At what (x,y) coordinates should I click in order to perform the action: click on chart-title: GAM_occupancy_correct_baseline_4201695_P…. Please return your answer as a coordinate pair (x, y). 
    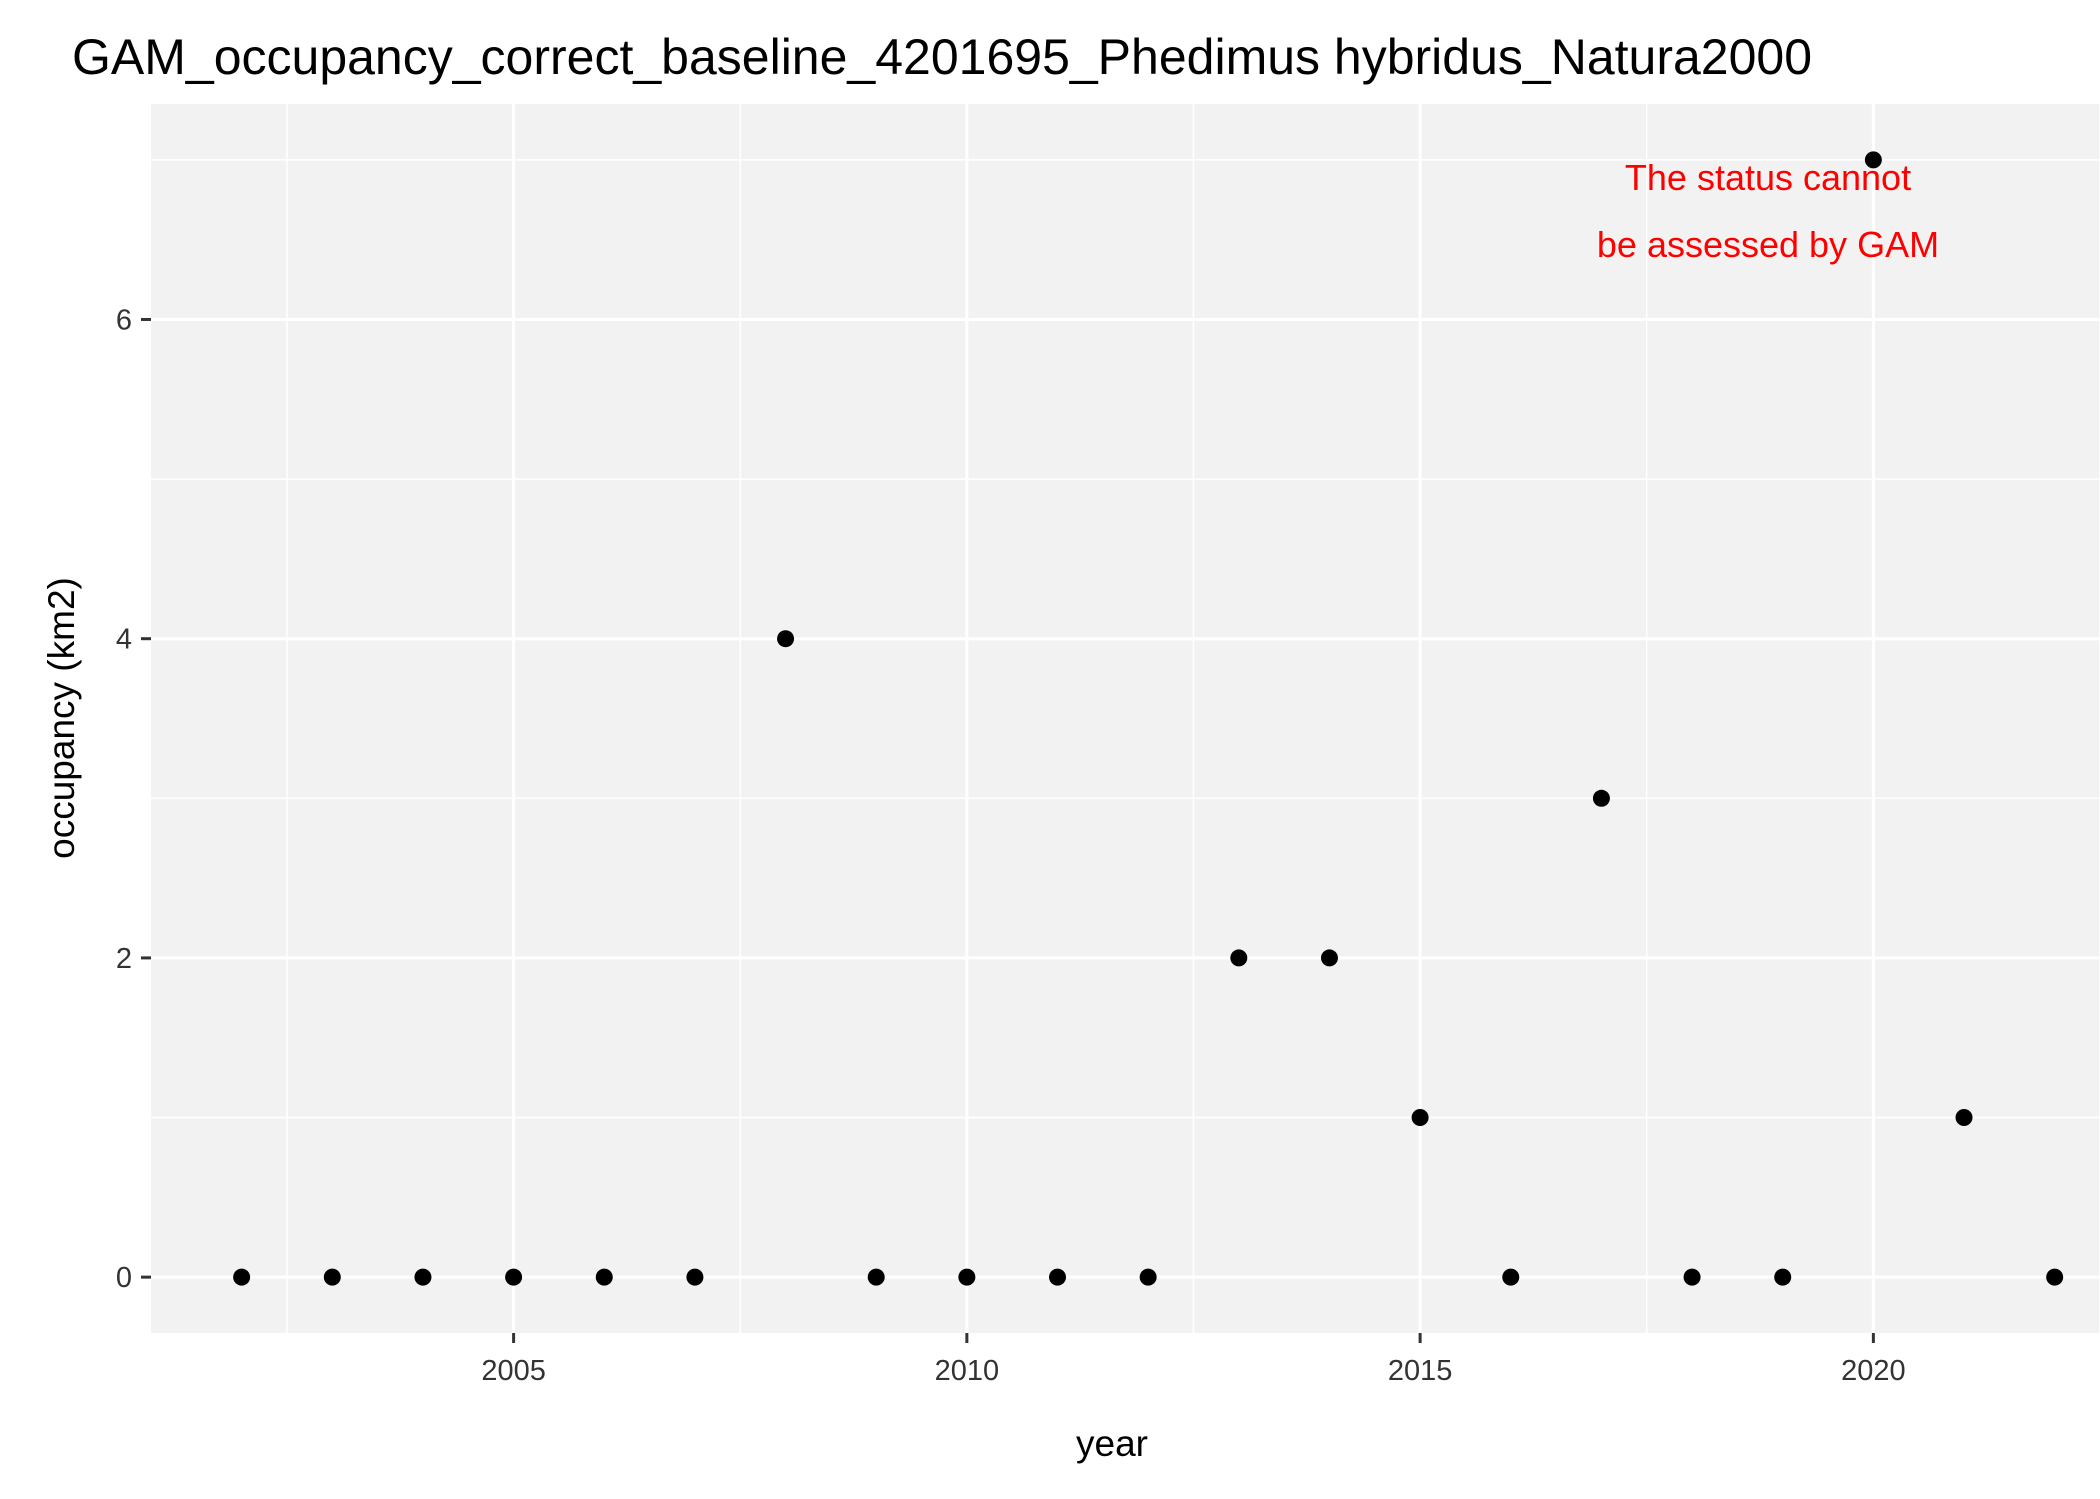
    Looking at the image, I should click on (942, 57).